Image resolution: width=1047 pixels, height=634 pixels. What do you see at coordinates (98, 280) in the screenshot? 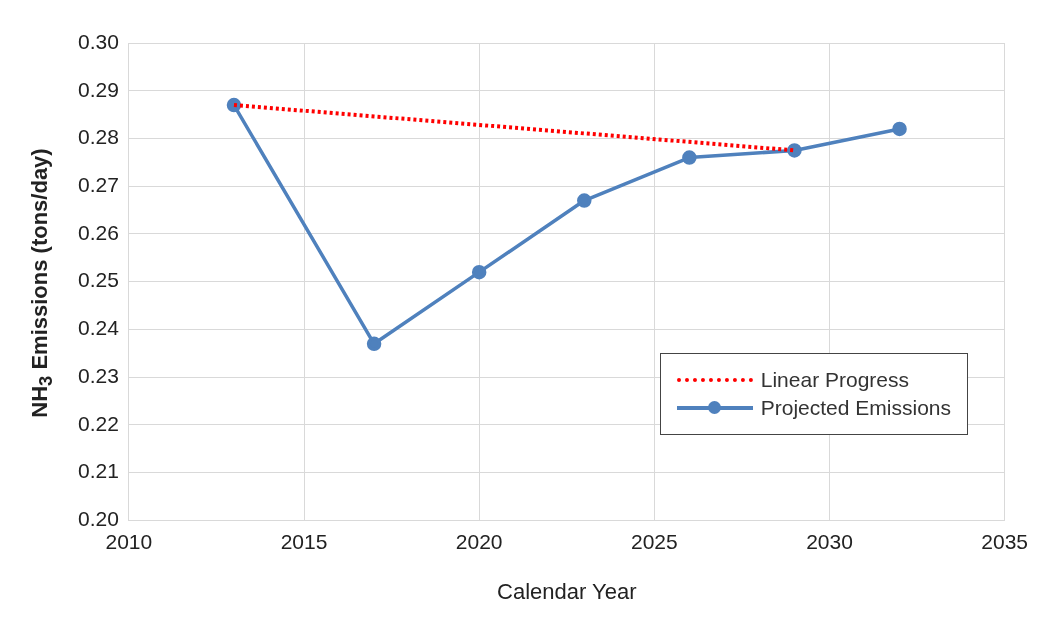
I see `y-tick-label: 0.25` at bounding box center [98, 280].